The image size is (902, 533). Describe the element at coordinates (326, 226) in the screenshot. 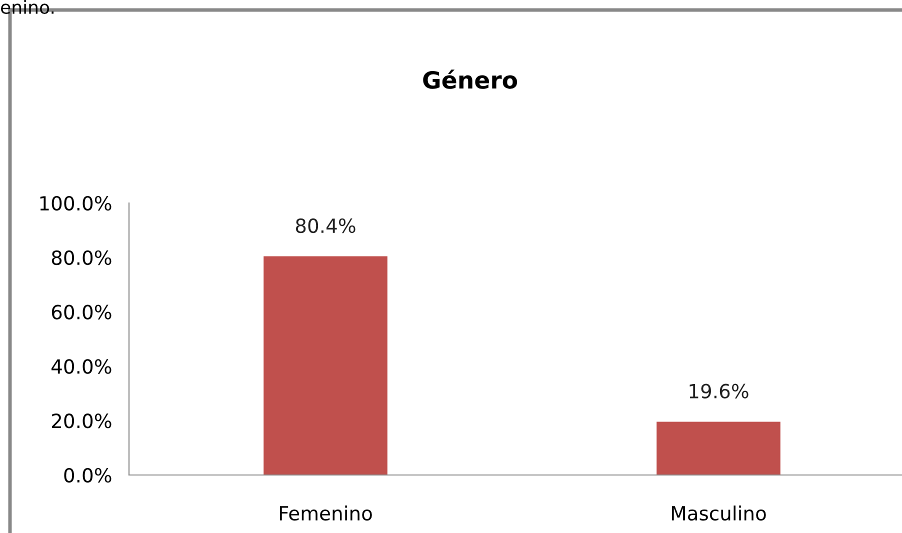

I see `data-label: 80.4%` at that location.